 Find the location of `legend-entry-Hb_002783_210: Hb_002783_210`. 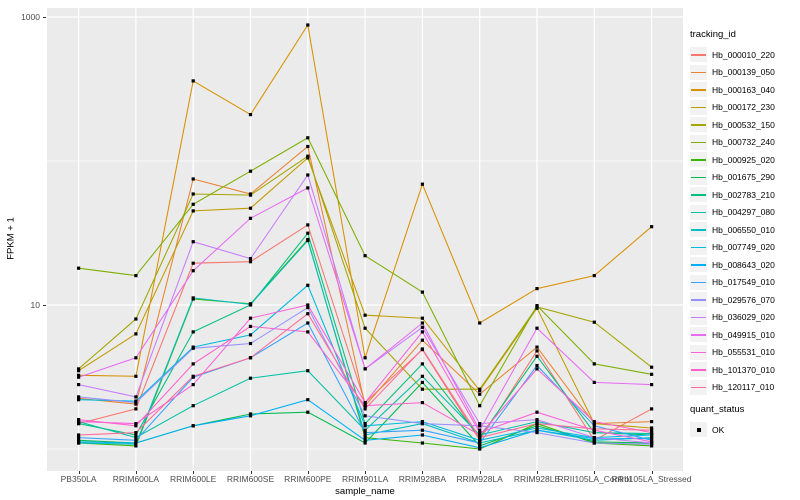

legend-entry-Hb_002783_210: Hb_002783_210 is located at coordinates (744, 195).